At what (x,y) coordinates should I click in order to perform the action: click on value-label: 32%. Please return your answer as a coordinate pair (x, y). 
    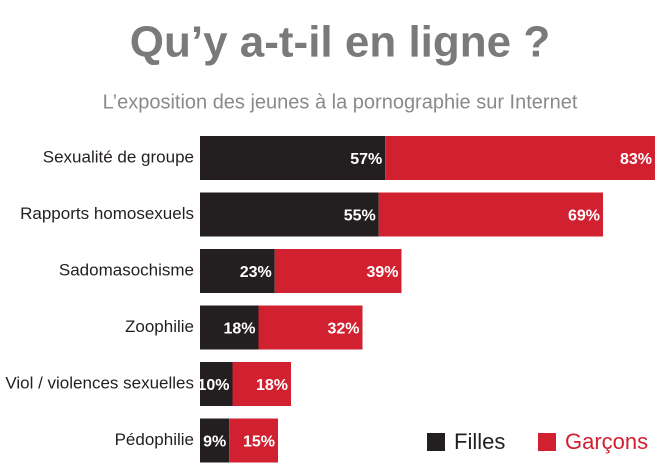
    Looking at the image, I should click on (343, 329).